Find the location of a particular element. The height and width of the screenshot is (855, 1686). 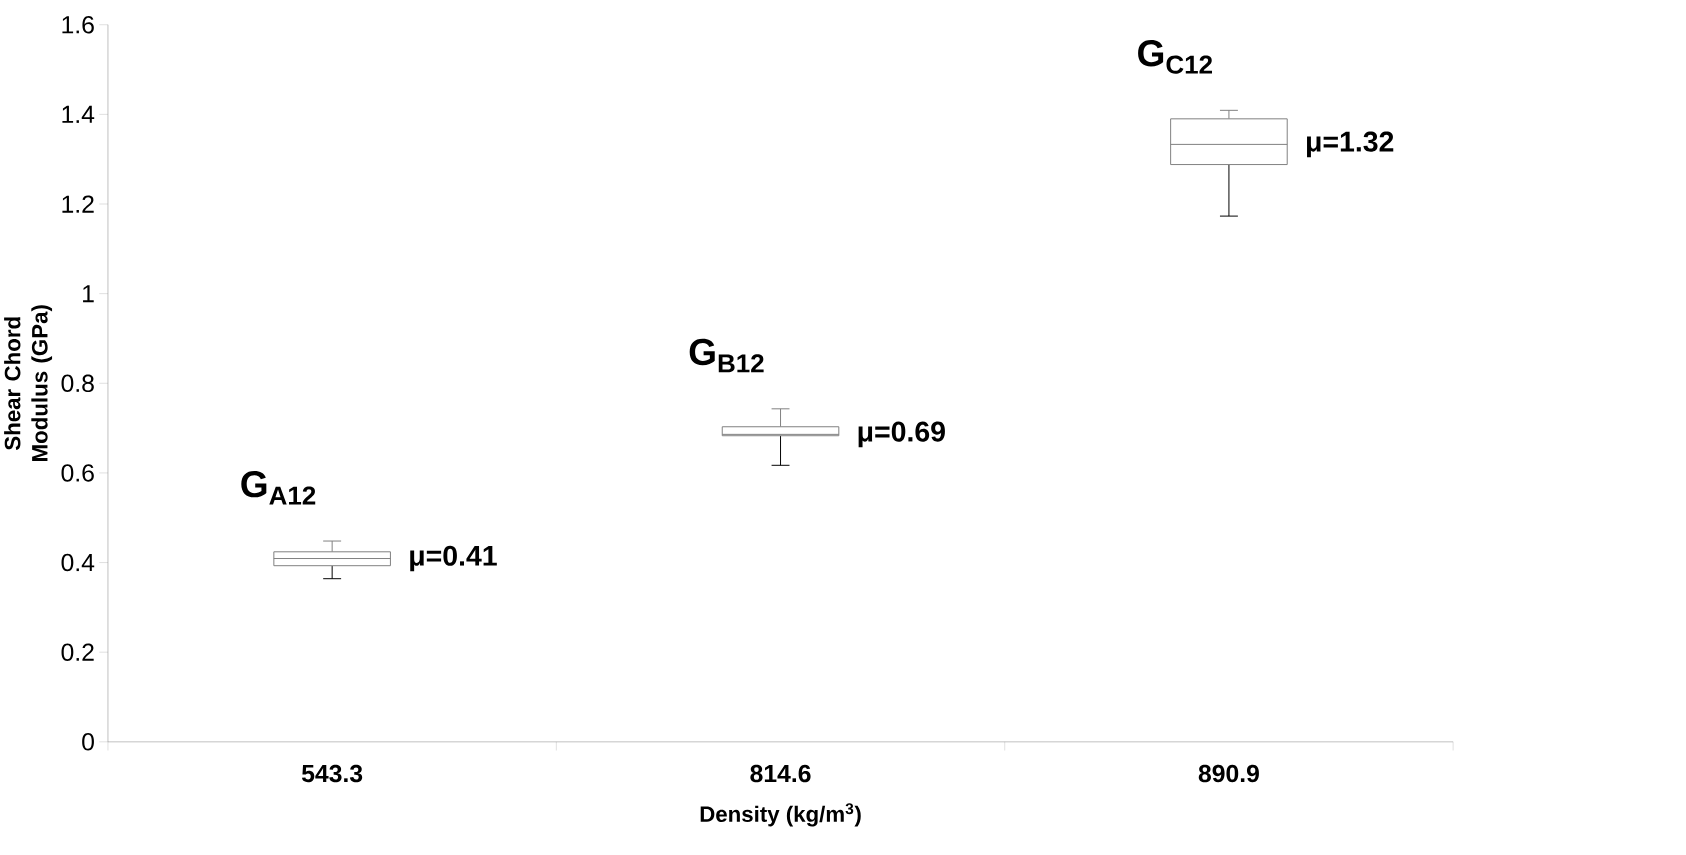

x-tick-label: 814.6 is located at coordinates (780, 773).